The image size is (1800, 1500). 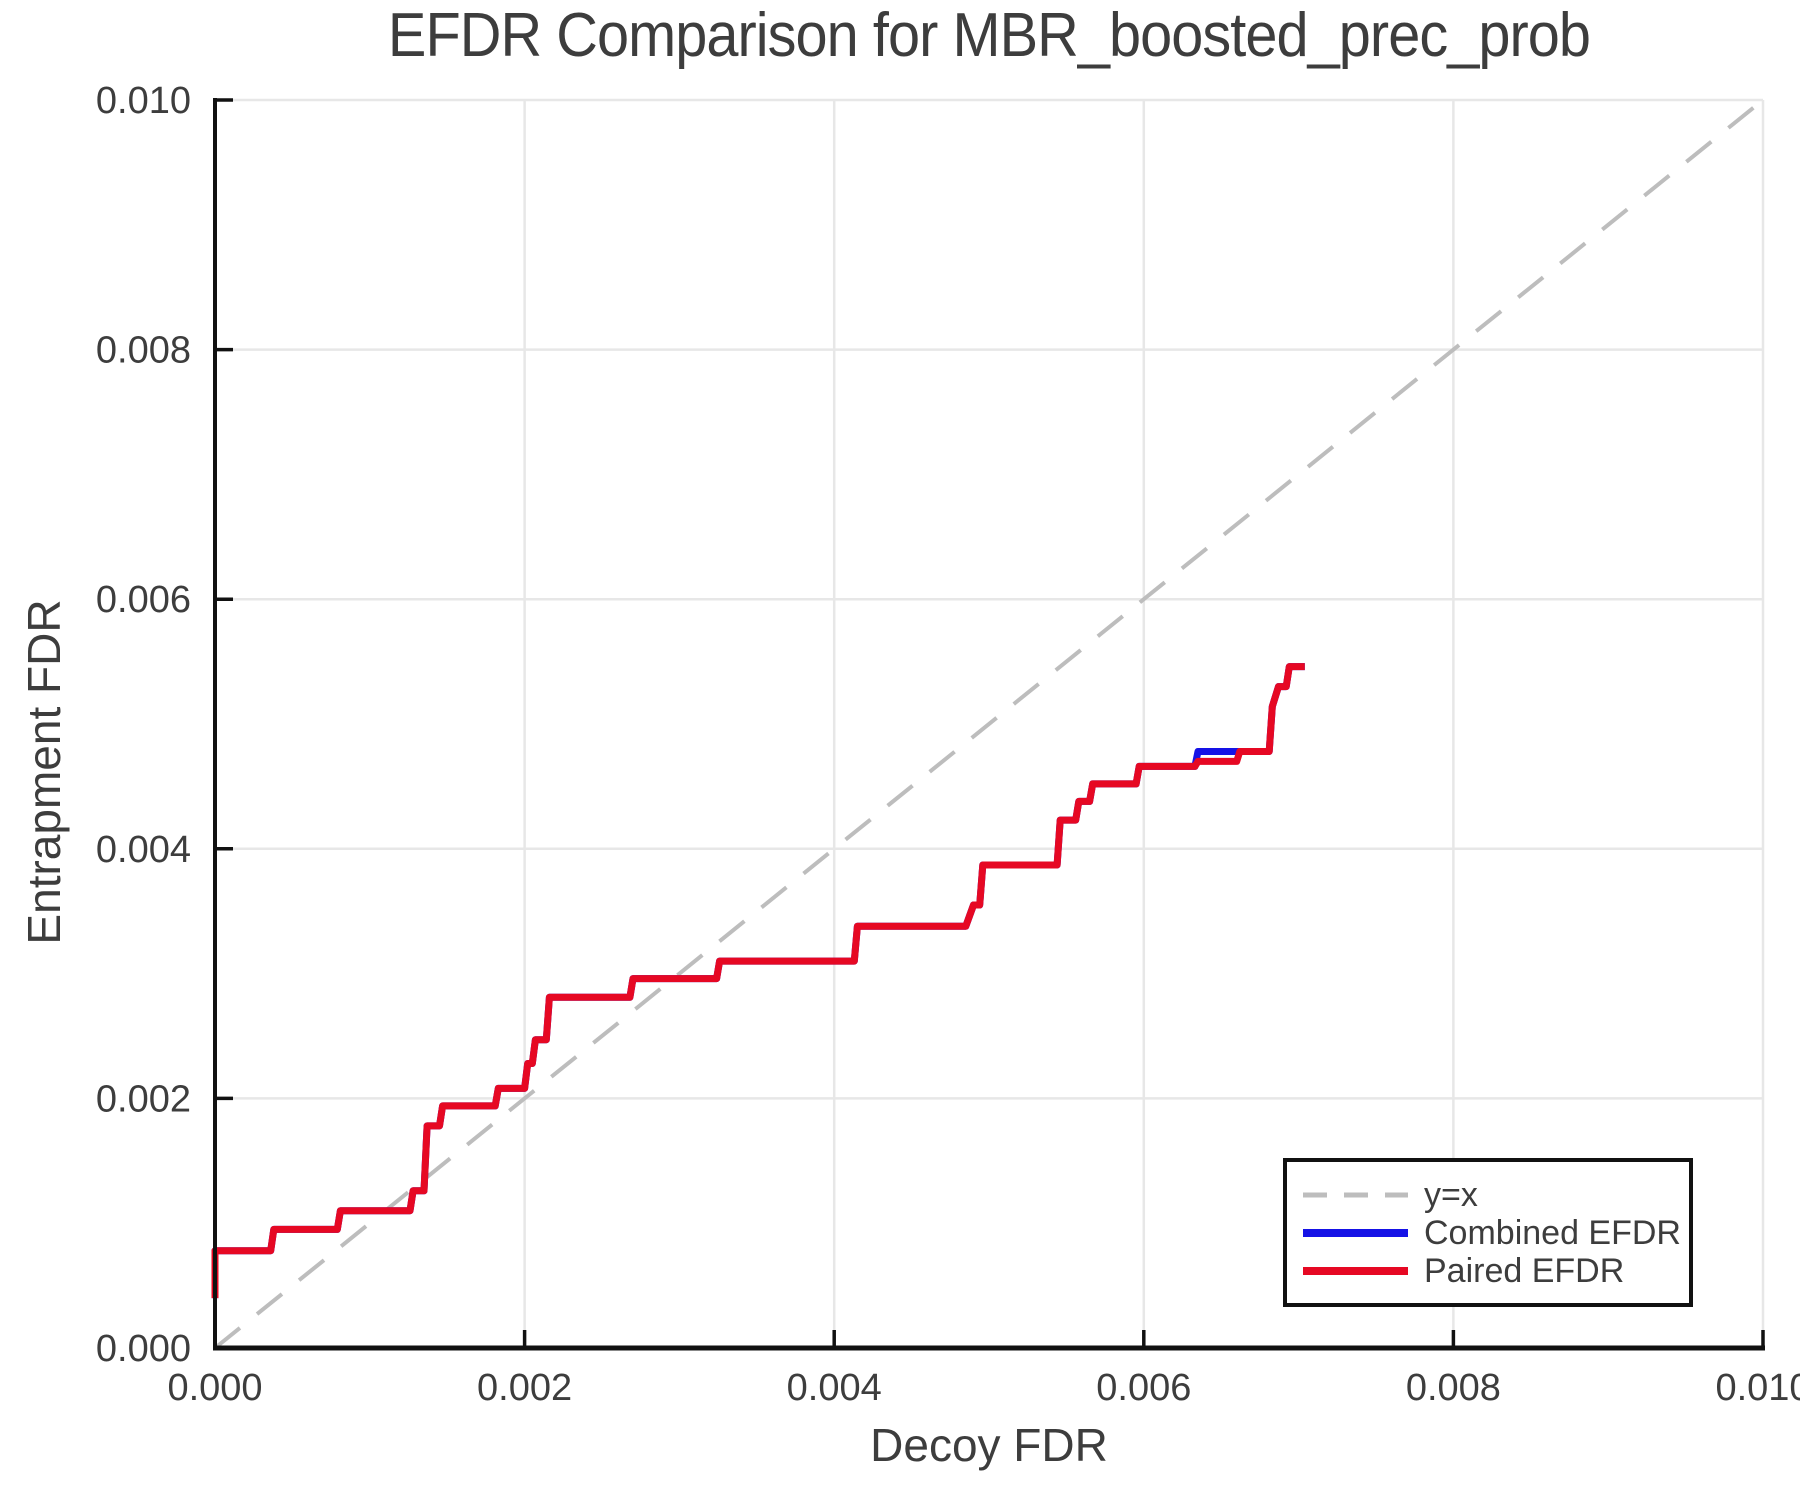 What do you see at coordinates (1524, 1270) in the screenshot?
I see `legend-label-paired-efdr: Paired EFDR` at bounding box center [1524, 1270].